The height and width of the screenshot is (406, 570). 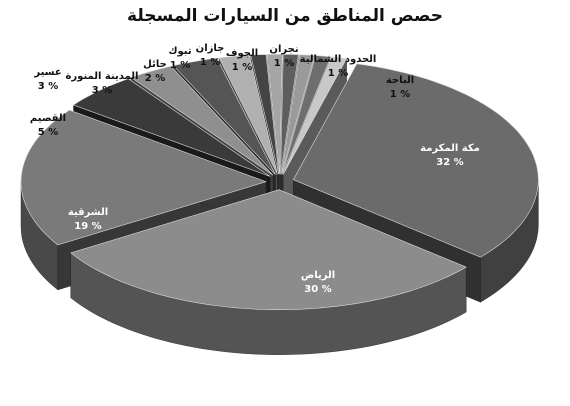 What do you see at coordinates (180, 51) in the screenshot?
I see `data-label: تبوك` at bounding box center [180, 51].